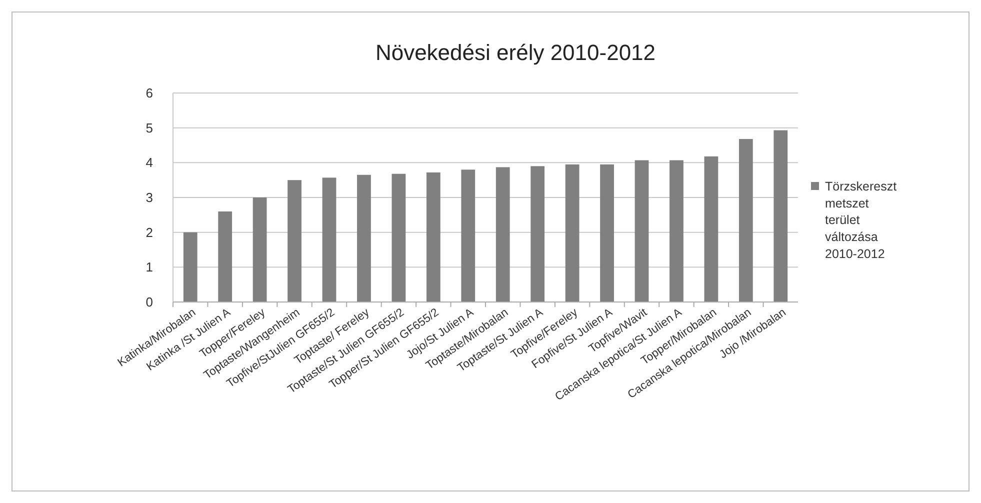  I want to click on y-tick-label: 3, so click(149, 198).